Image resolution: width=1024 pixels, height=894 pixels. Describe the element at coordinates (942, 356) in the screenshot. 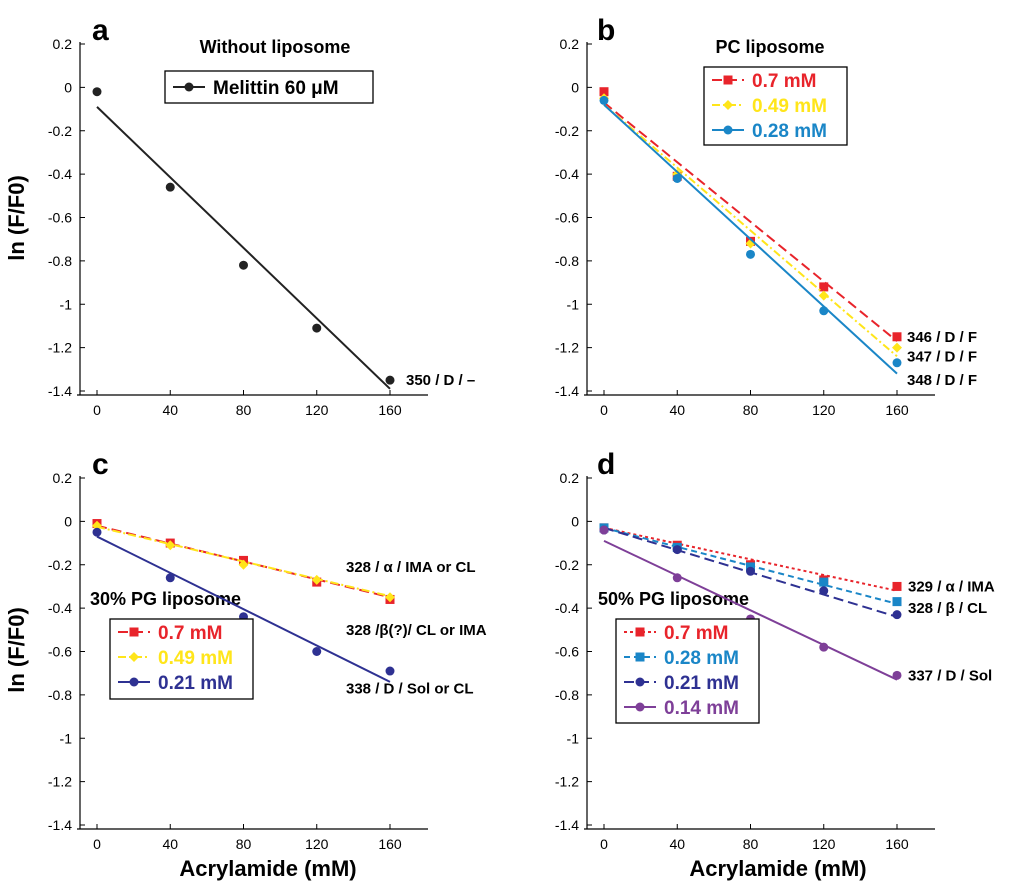

I see `annotation: 347 / D / F` at that location.